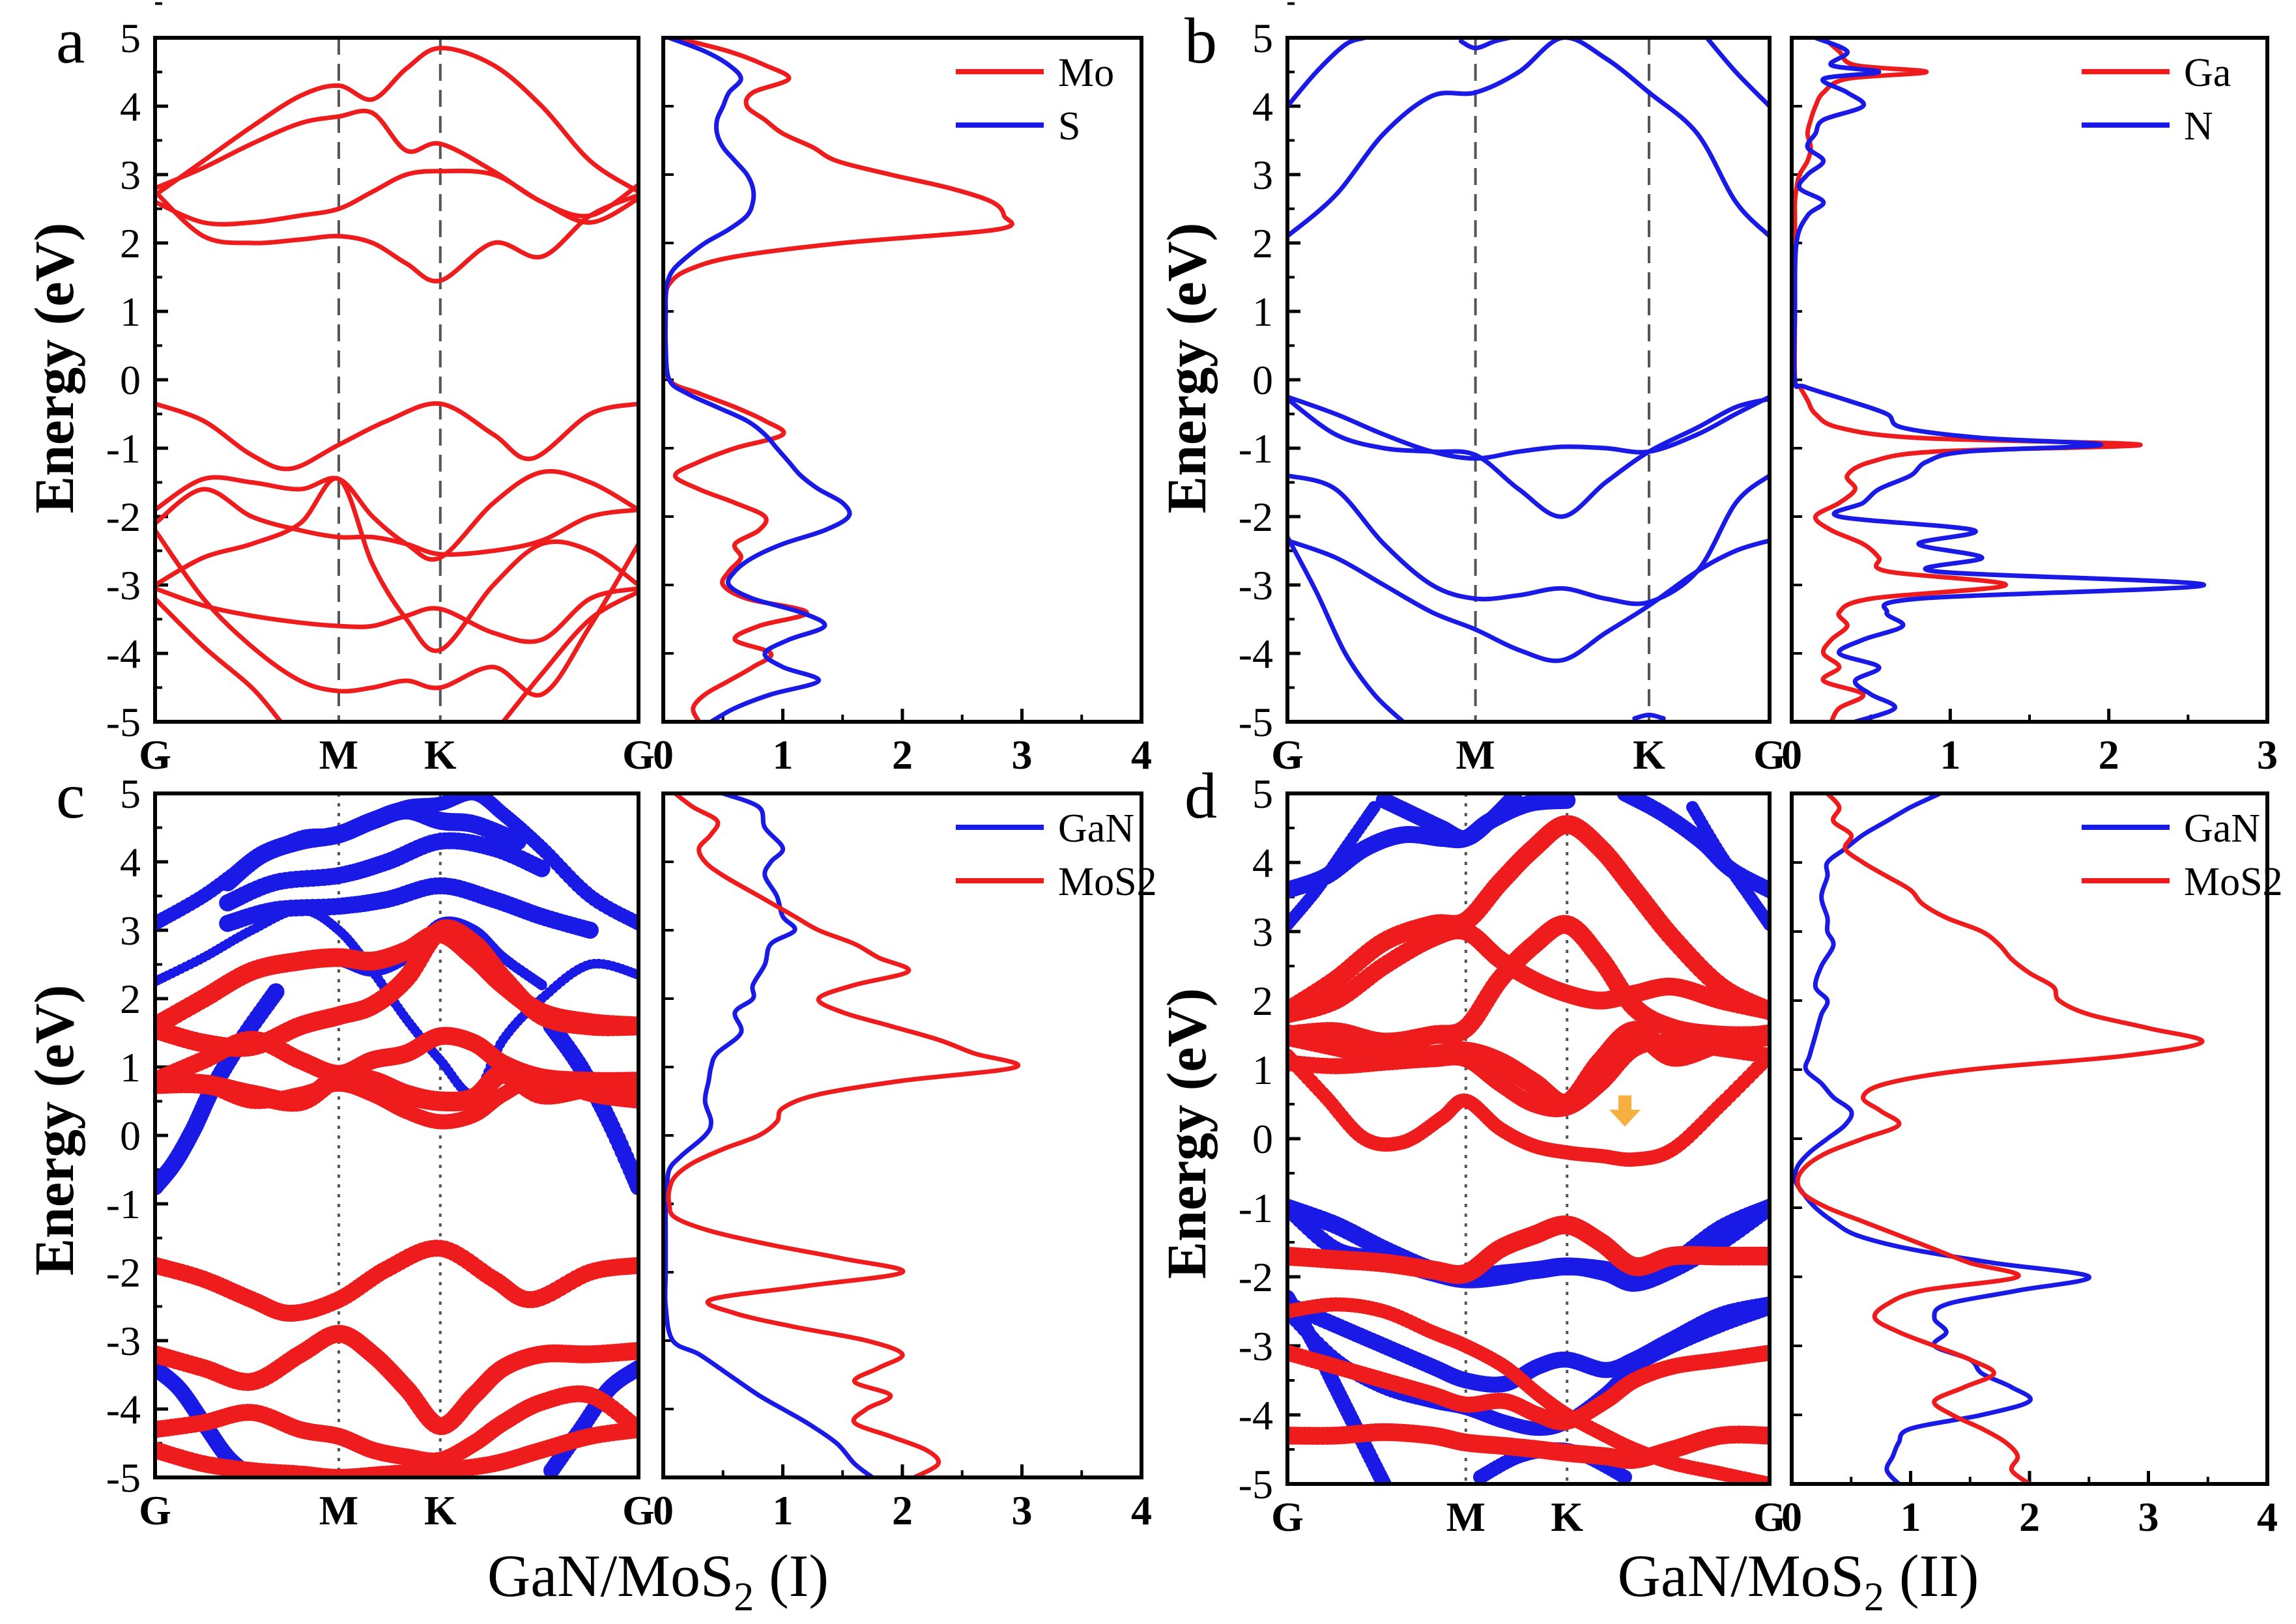 This screenshot has height=1624, width=2296. What do you see at coordinates (54, 1130) in the screenshot?
I see `panel-c-ylabel: Energy (eV)` at bounding box center [54, 1130].